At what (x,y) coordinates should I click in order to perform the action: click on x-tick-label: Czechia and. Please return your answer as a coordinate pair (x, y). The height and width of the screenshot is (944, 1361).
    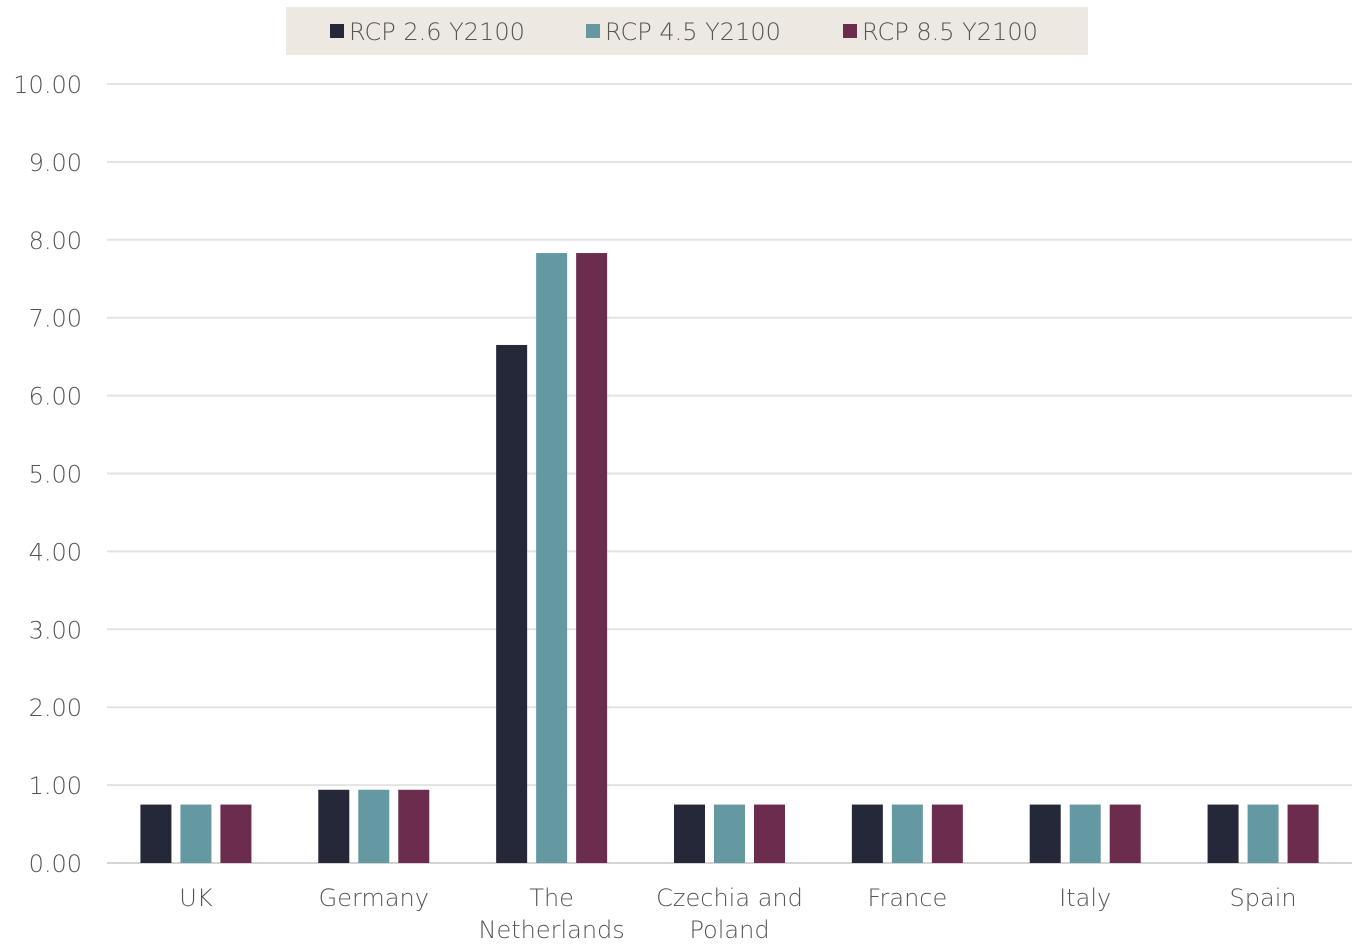
    Looking at the image, I should click on (729, 898).